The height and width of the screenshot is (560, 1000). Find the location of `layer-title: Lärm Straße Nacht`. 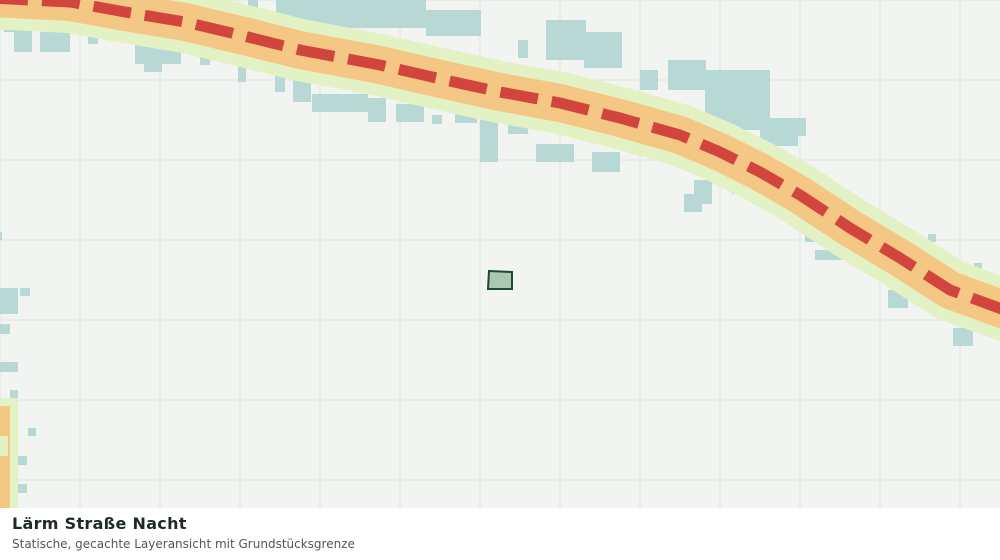

layer-title: Lärm Straße Nacht is located at coordinates (99, 523).